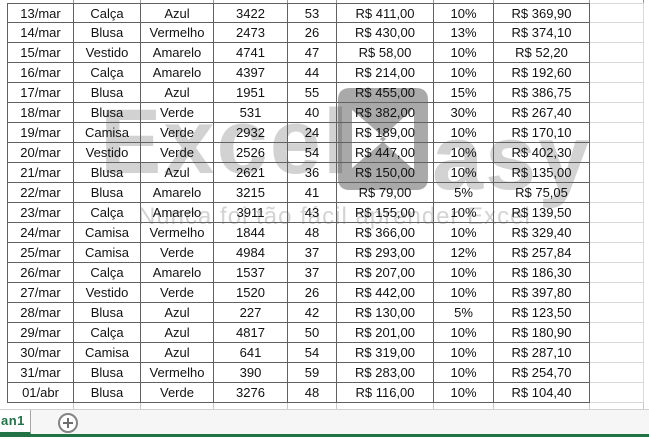  I want to click on table-cell-quantity: 42, so click(312, 313).